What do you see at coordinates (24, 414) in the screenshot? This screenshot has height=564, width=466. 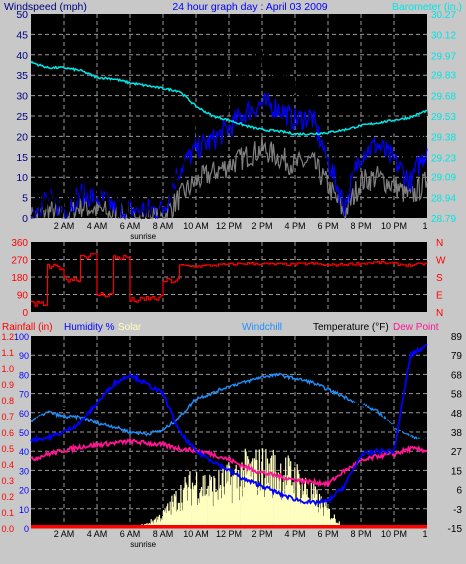 I see `humidity-tick: 60` at bounding box center [24, 414].